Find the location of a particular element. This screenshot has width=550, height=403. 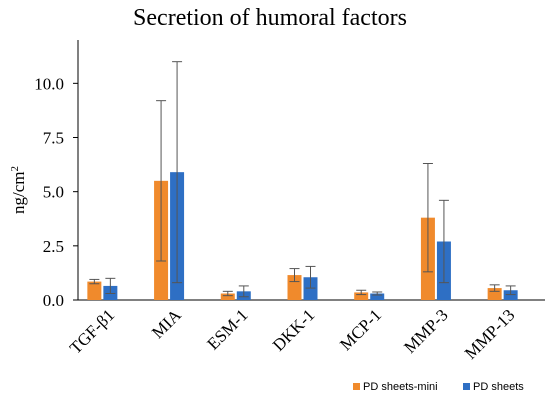

x-tick-label: MMP-13 is located at coordinates (490, 334).